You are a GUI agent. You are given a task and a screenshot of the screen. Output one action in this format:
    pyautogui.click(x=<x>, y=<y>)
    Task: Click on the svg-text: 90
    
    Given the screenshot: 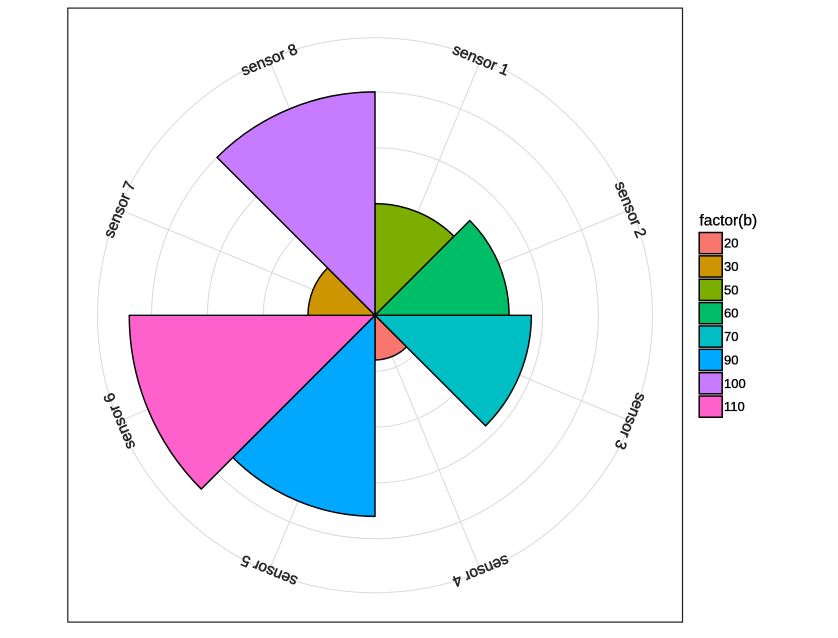 What is the action you would take?
    pyautogui.click(x=731, y=359)
    